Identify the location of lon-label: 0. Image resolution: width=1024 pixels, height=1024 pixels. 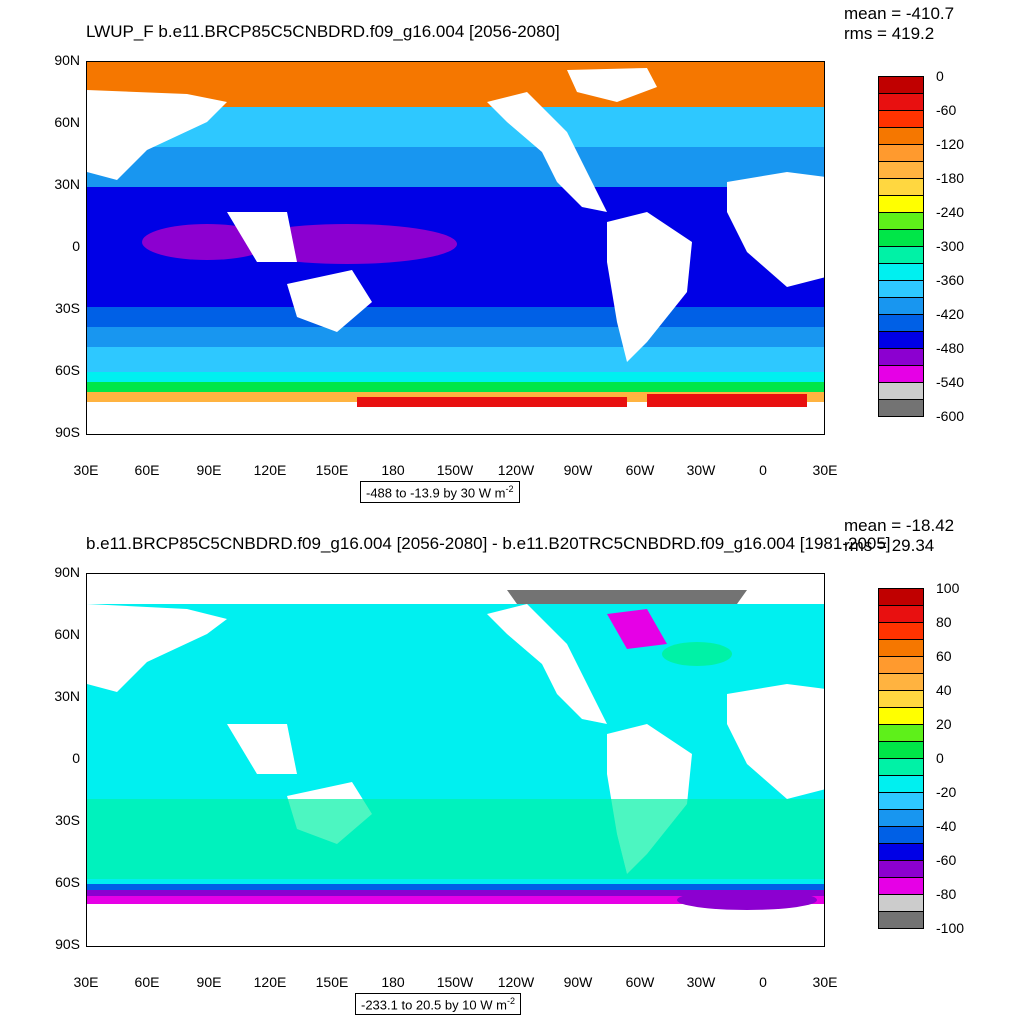
(763, 982).